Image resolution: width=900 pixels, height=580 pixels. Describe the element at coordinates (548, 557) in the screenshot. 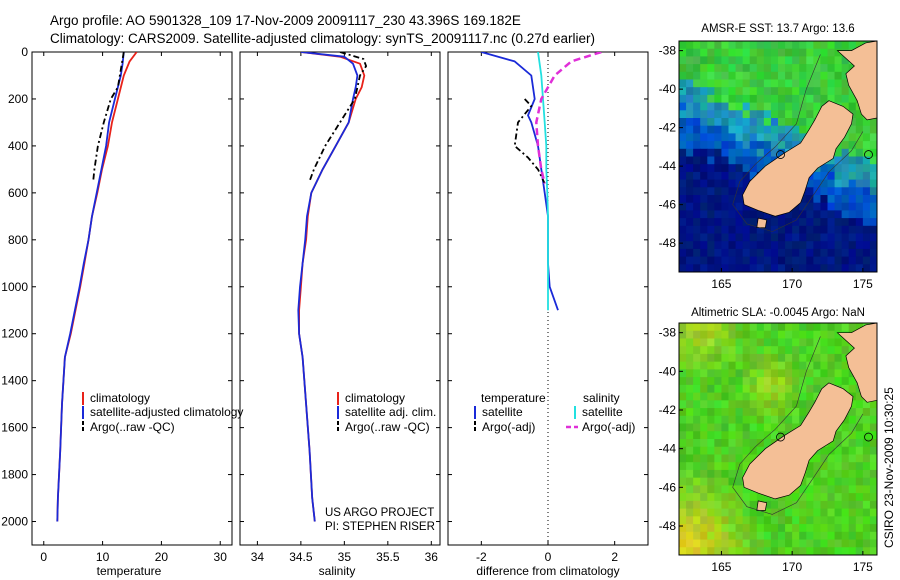

I see `x-tick-label: 0` at that location.